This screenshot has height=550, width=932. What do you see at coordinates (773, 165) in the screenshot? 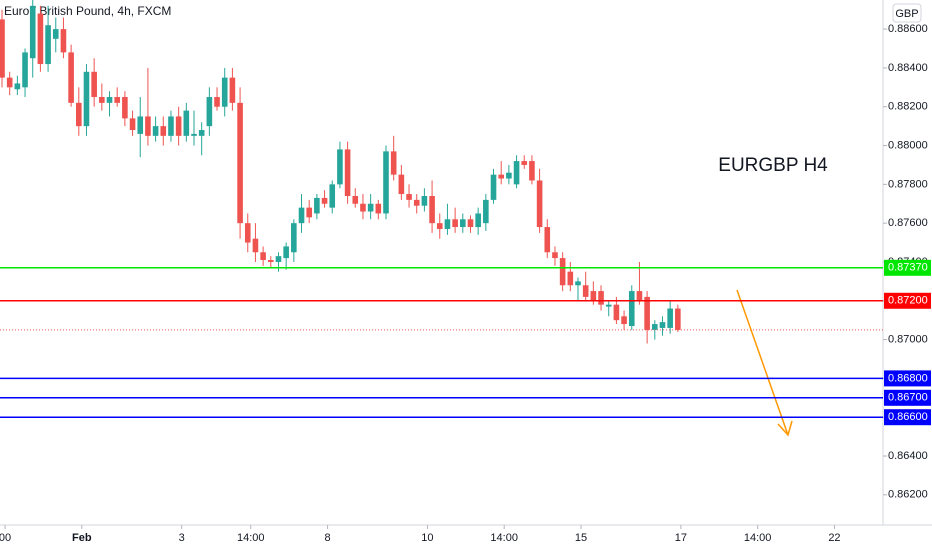
I see `annotation: EURGBP H4` at bounding box center [773, 165].